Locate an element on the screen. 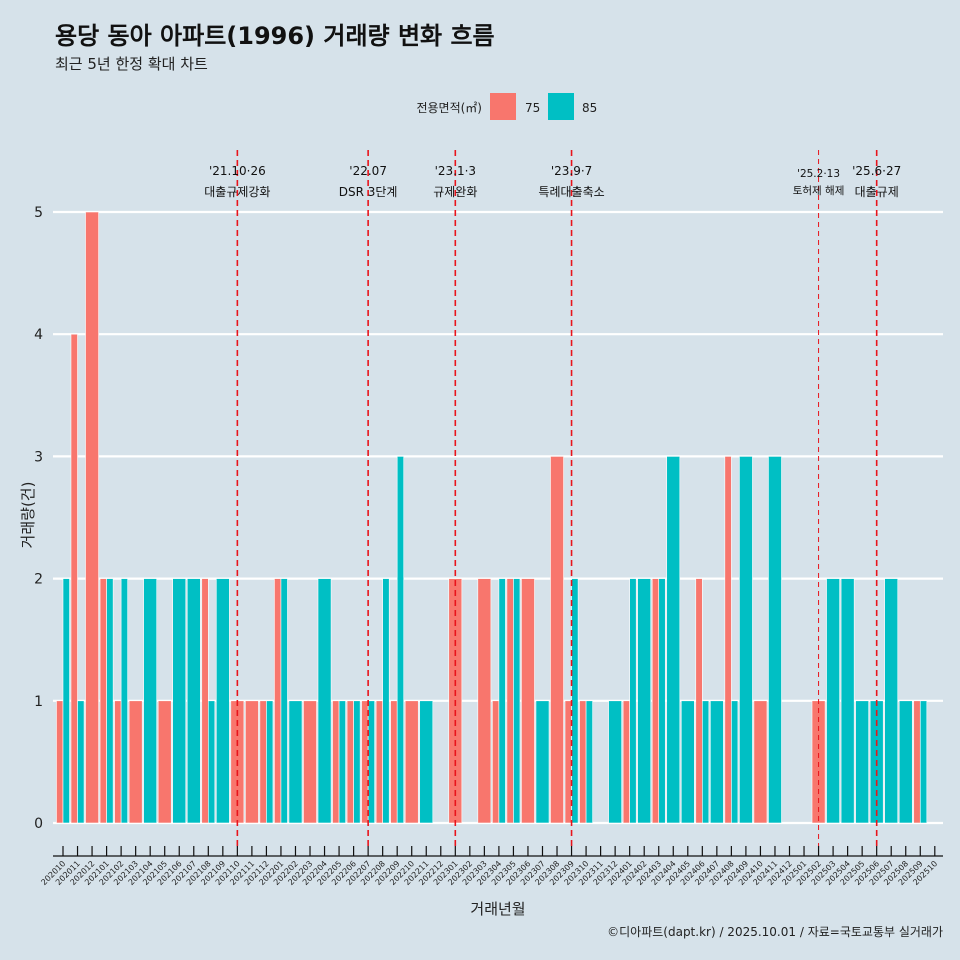 The height and width of the screenshot is (960, 960). legend-title: 전용면적(㎡) is located at coordinates (449, 108).